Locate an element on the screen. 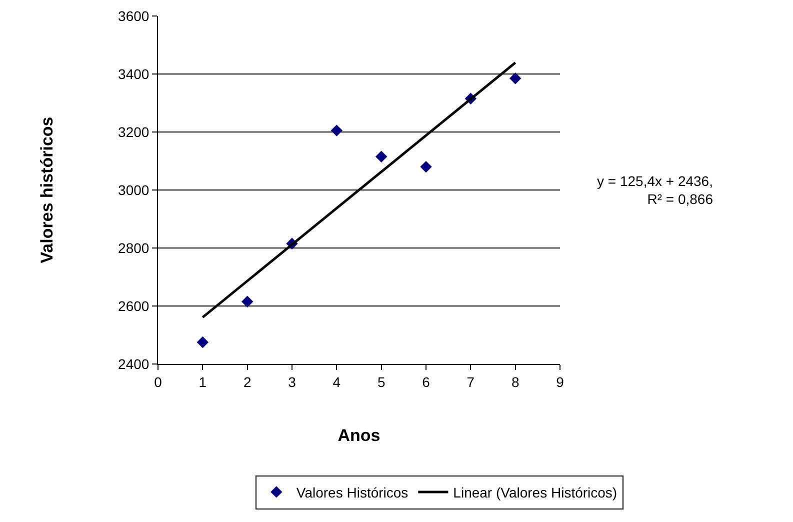 This screenshot has height=522, width=793. x-tick-label: 3 is located at coordinates (292, 382).